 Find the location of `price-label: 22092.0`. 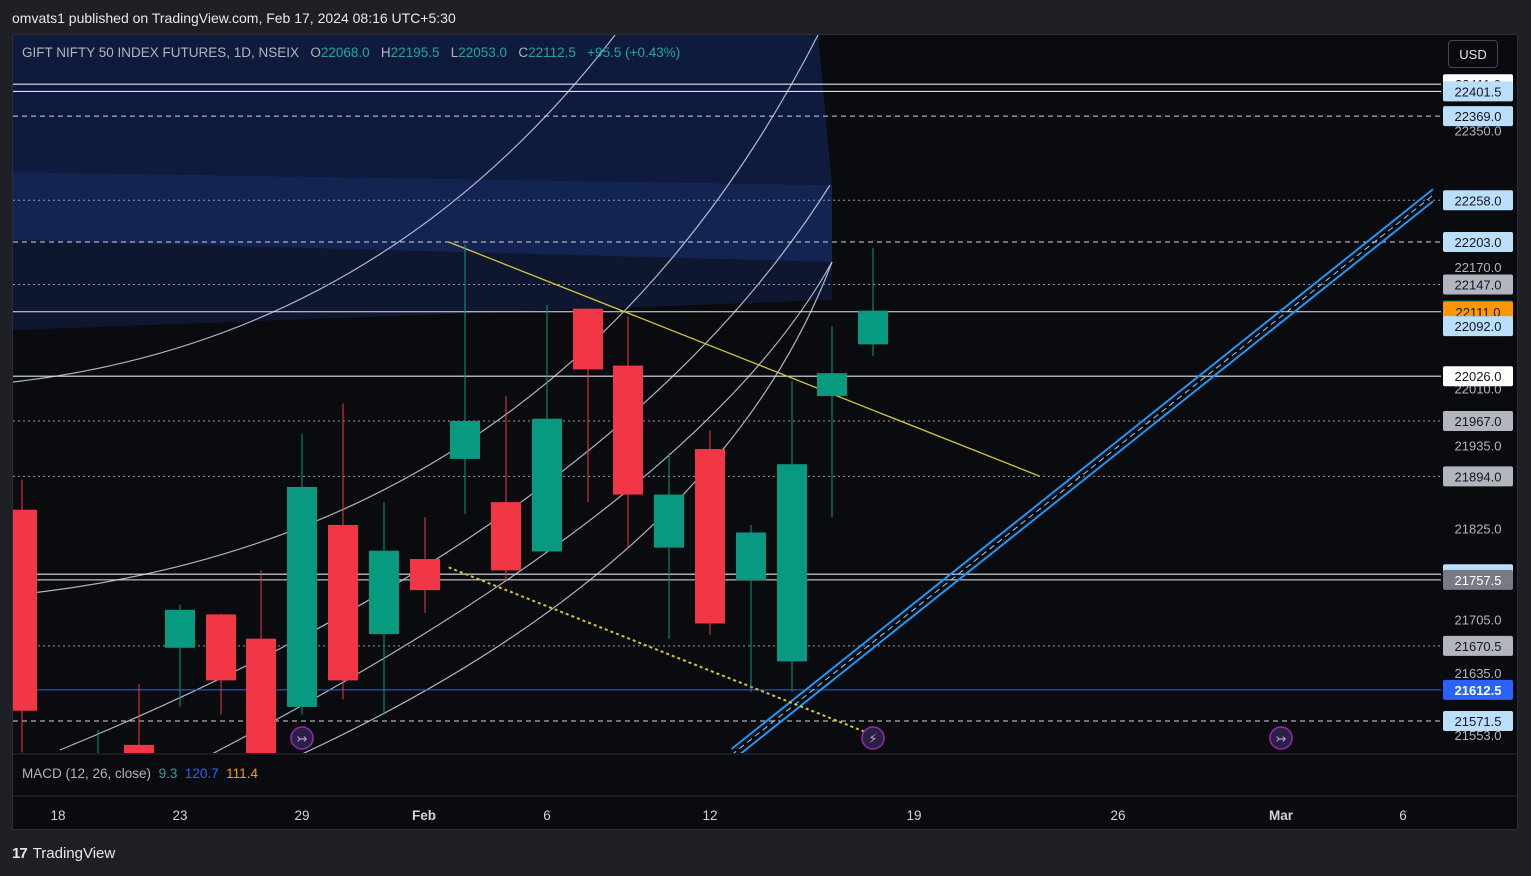

price-label: 22092.0 is located at coordinates (1478, 326).